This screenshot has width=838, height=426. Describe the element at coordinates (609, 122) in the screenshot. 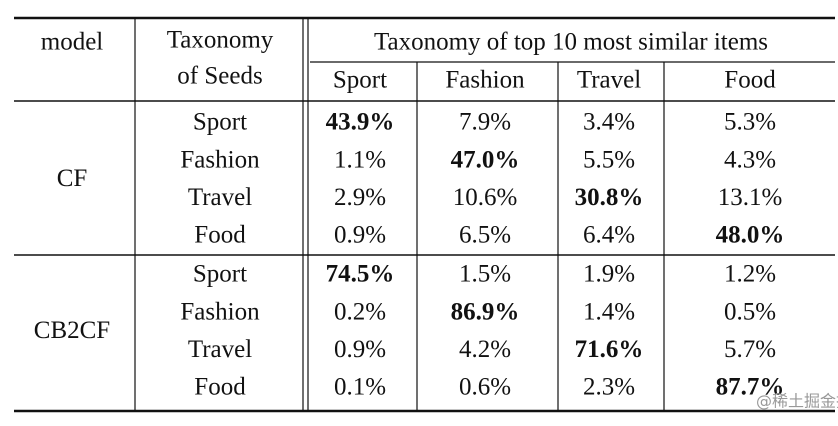

I see `cell: 3.4%` at that location.